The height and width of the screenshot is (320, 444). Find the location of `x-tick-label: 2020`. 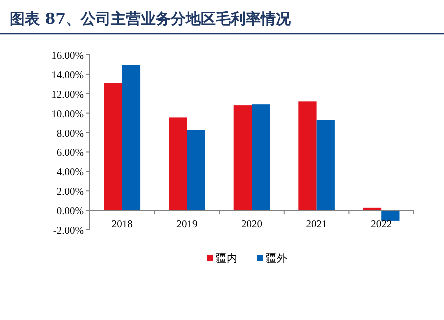

x-tick-label: 2020 is located at coordinates (252, 225).